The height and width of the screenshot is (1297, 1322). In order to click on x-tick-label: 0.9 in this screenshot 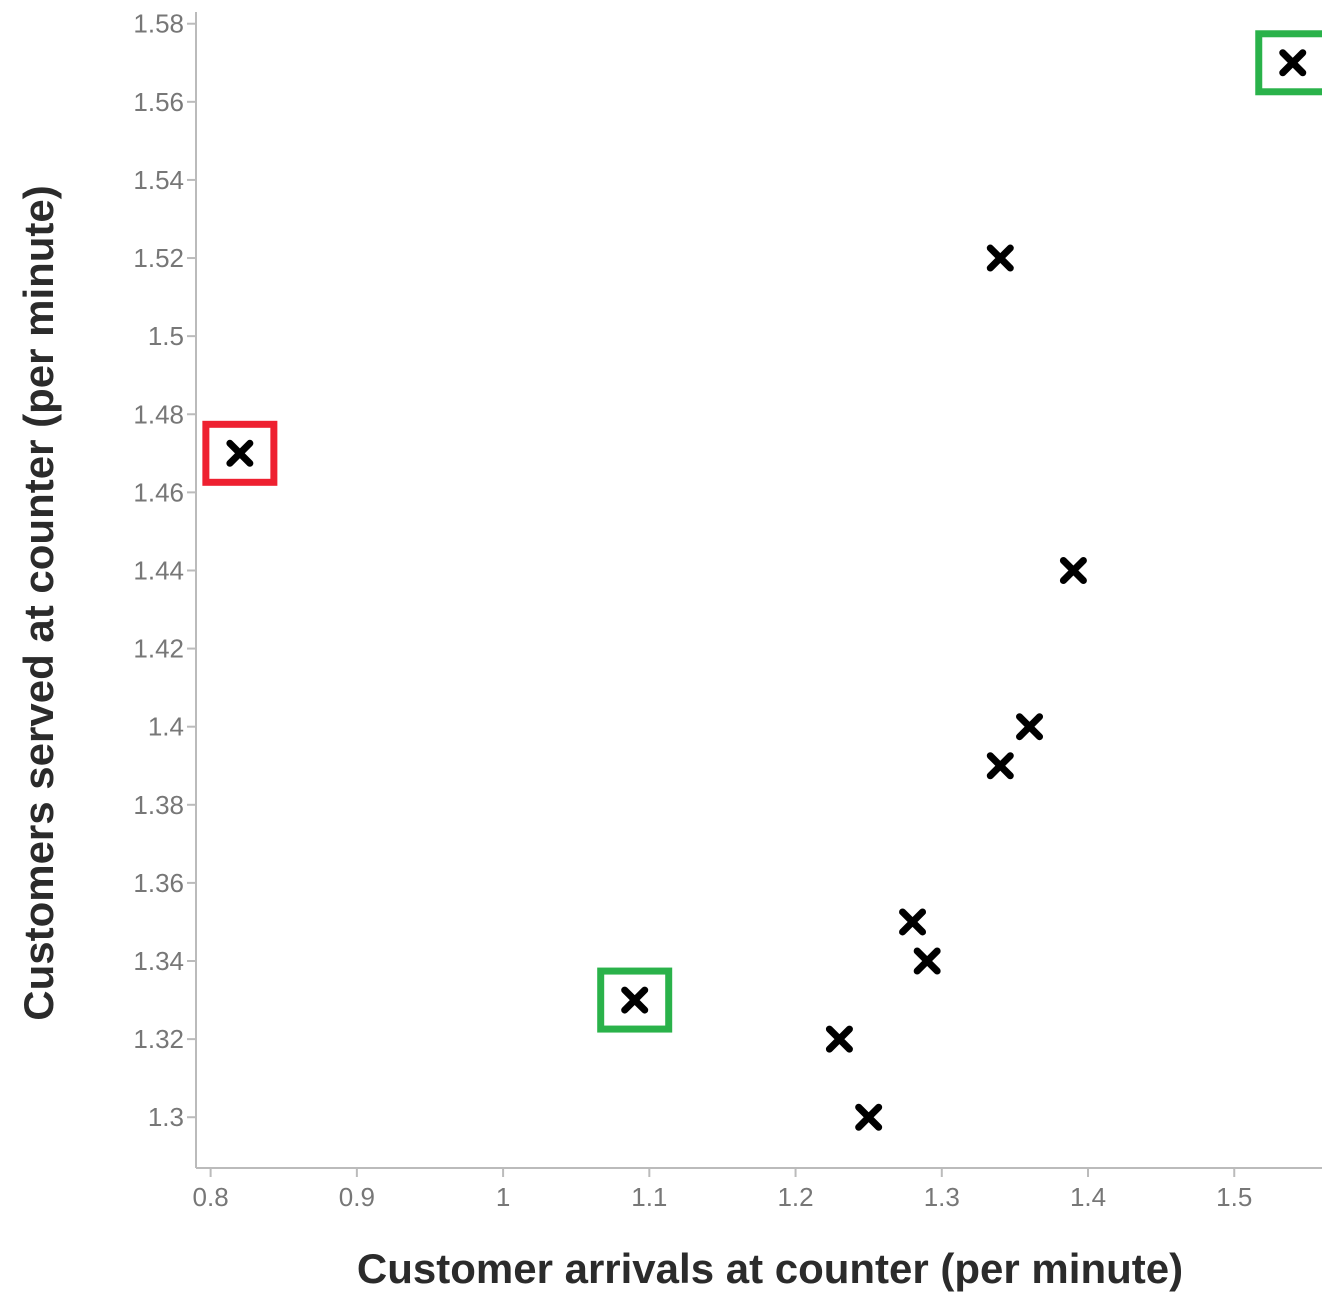, I will do `click(357, 1197)`.